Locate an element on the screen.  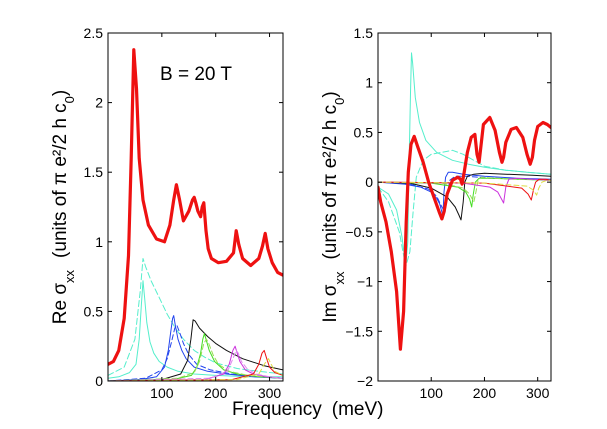
left-ytick-label: 2.5 is located at coordinates (94, 33).